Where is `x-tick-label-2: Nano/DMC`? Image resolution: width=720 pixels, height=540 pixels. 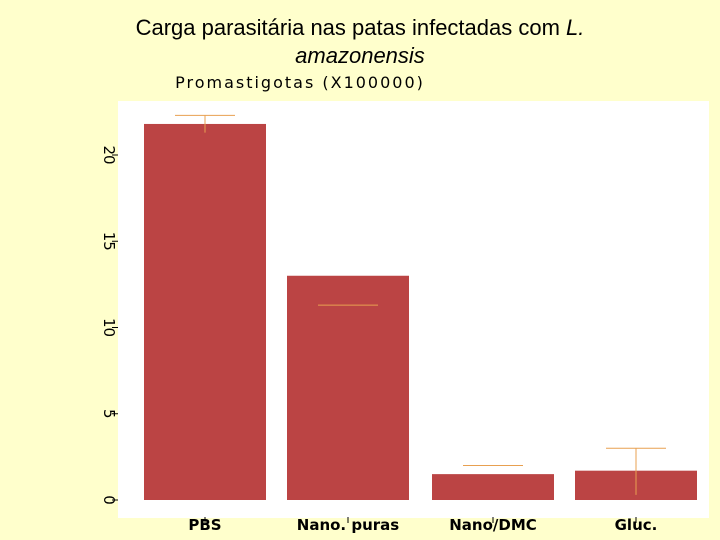 x-tick-label-2: Nano/DMC is located at coordinates (493, 525).